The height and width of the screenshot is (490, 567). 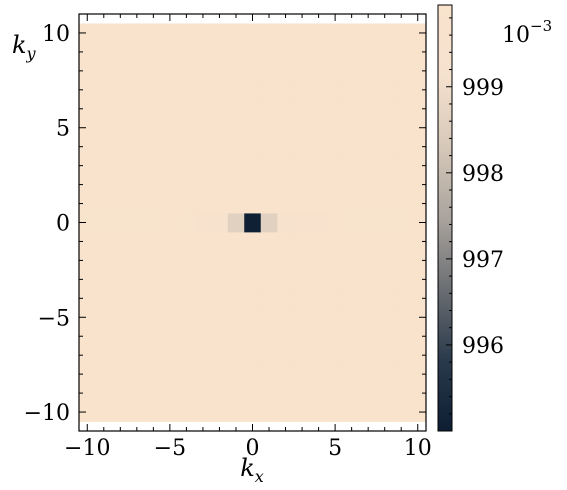 I want to click on colorbar-tick-label: 997, so click(x=483, y=260).